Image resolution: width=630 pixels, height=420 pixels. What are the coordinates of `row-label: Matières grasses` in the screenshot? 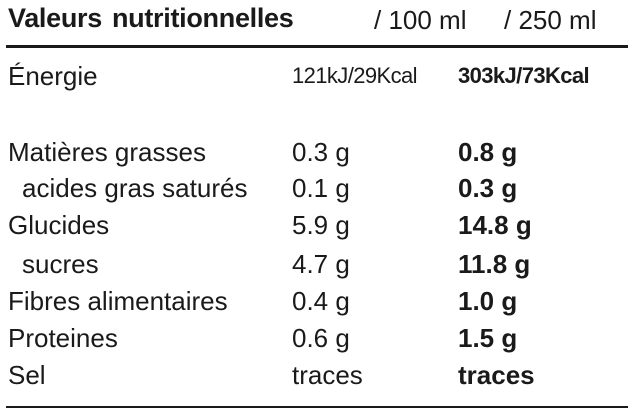 It's located at (107, 152).